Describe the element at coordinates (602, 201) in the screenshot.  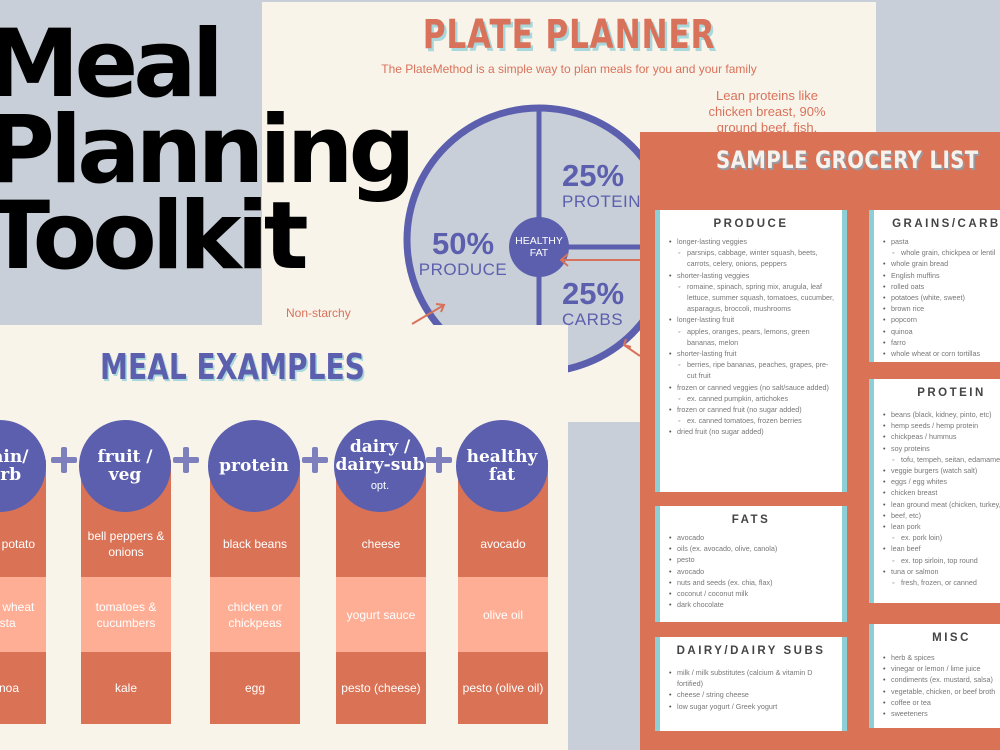
I see `protein-label: PROTEIN` at that location.